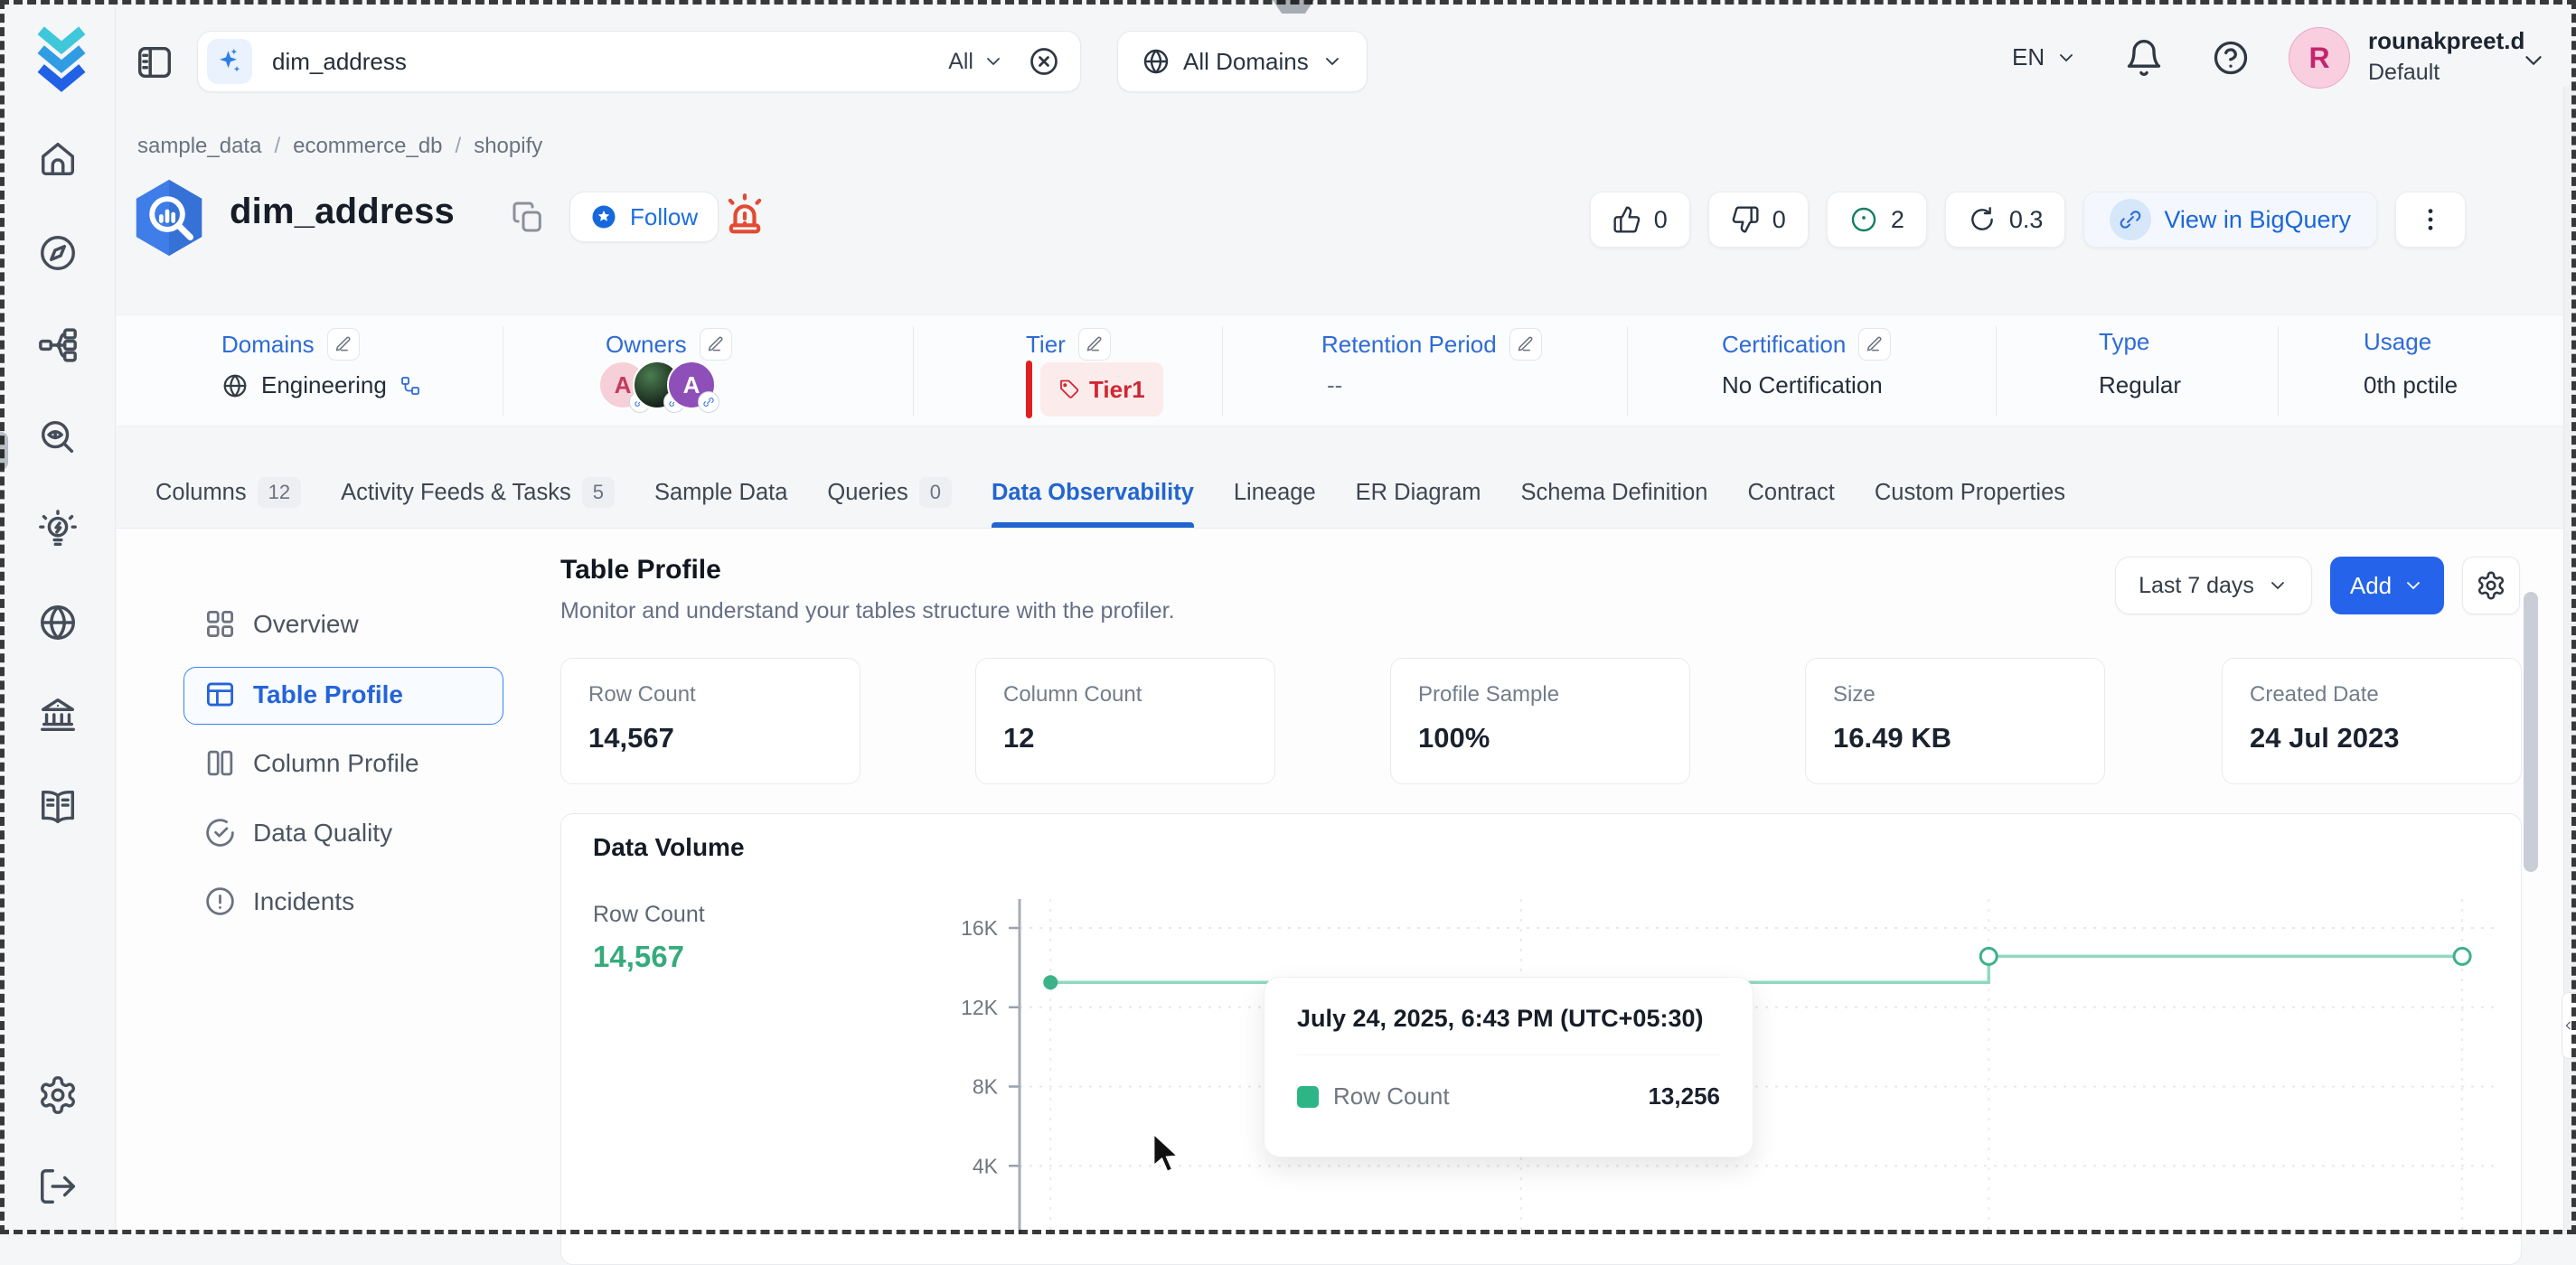 The width and height of the screenshot is (2576, 1265). I want to click on language-selector: EN, so click(2045, 57).